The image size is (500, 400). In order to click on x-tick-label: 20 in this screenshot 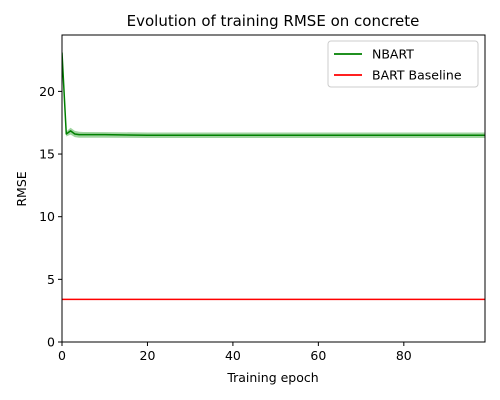, I will do `click(148, 355)`.